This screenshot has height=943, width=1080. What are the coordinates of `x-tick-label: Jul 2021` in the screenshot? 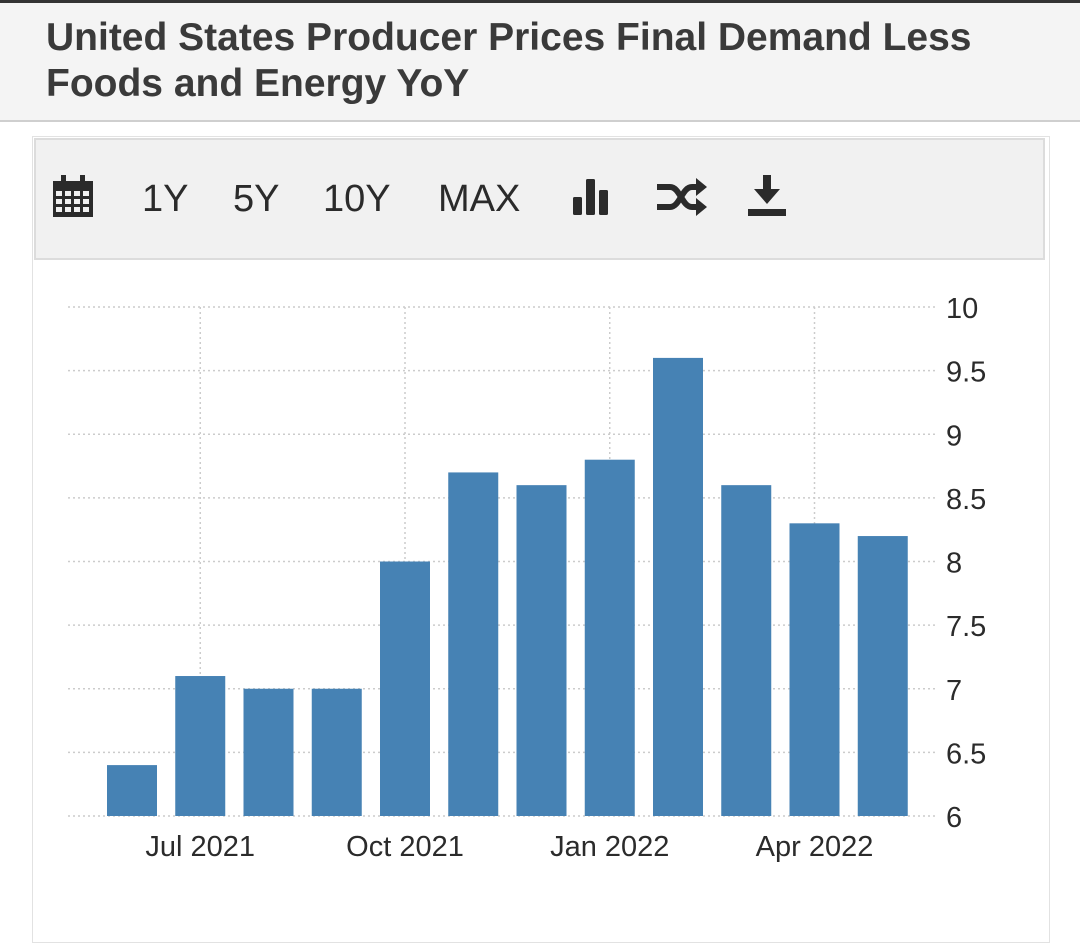 It's located at (200, 847).